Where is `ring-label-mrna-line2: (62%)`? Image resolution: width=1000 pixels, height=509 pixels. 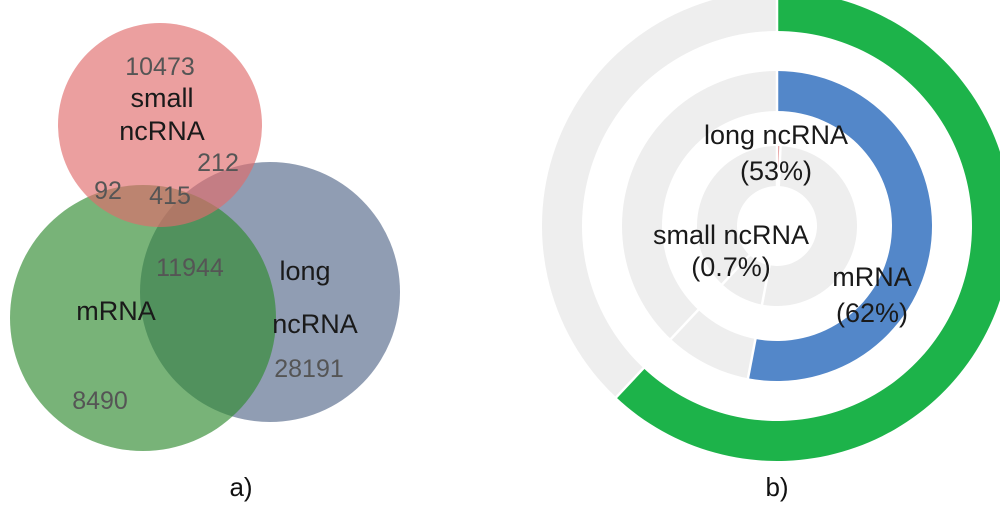
ring-label-mrna-line2: (62%) is located at coordinates (872, 313).